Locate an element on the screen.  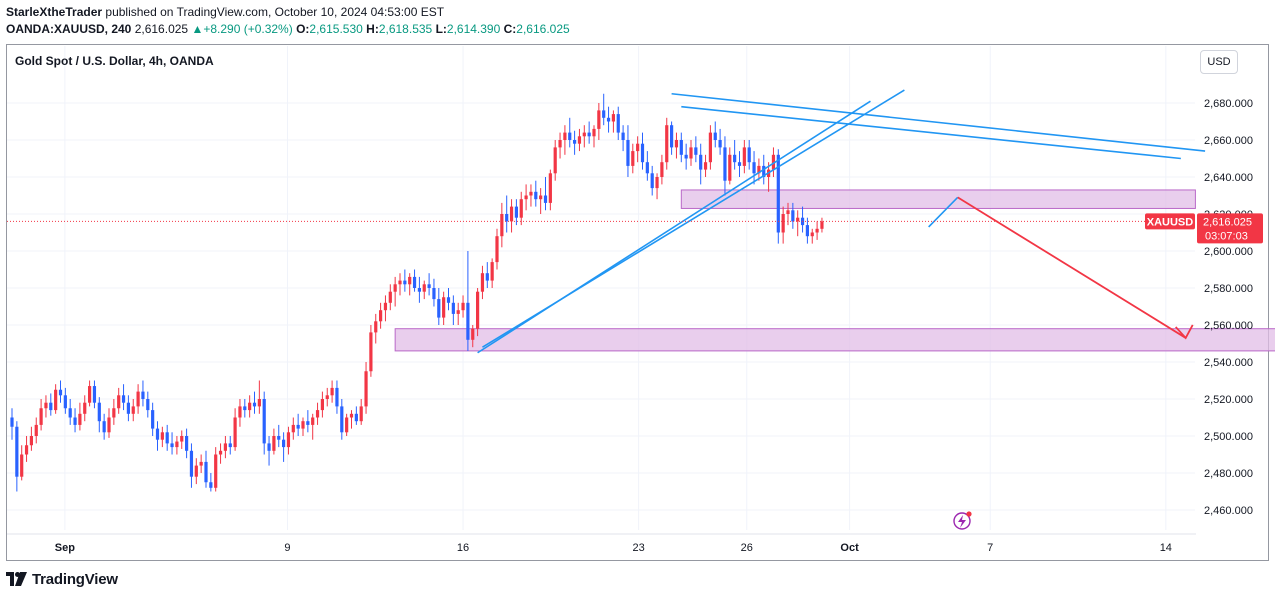
change-arrow-icon: ▲ is located at coordinates (197, 29).